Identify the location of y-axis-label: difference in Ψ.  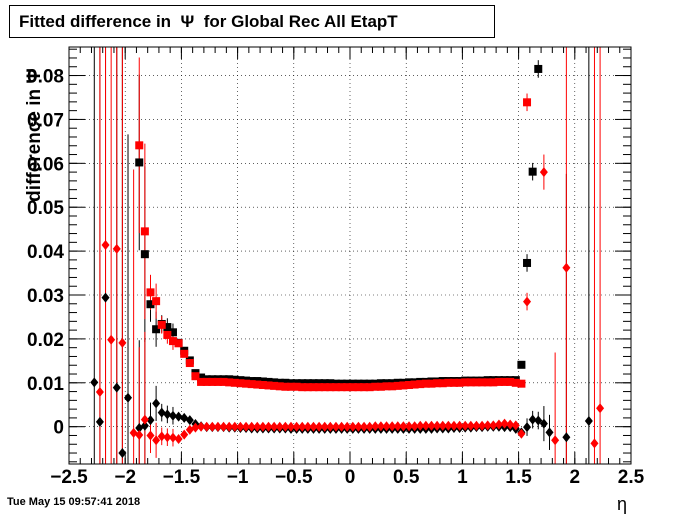
(34, 135).